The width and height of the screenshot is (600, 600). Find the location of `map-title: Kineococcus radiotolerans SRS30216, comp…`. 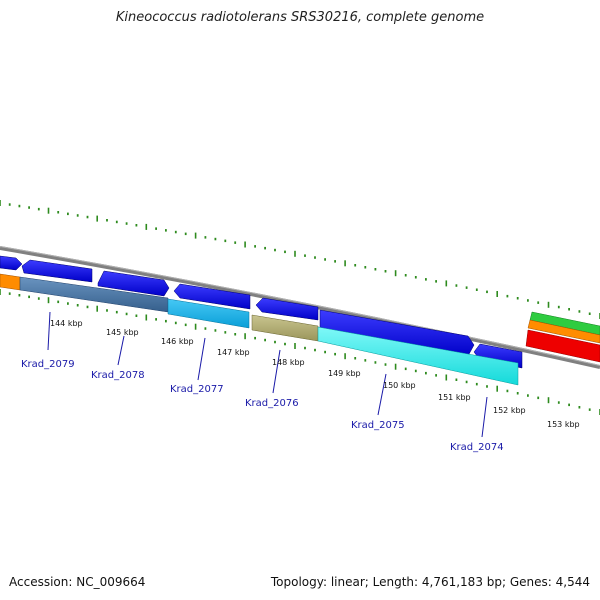

map-title: Kineococcus radiotolerans SRS30216, comp… is located at coordinates (300, 17).